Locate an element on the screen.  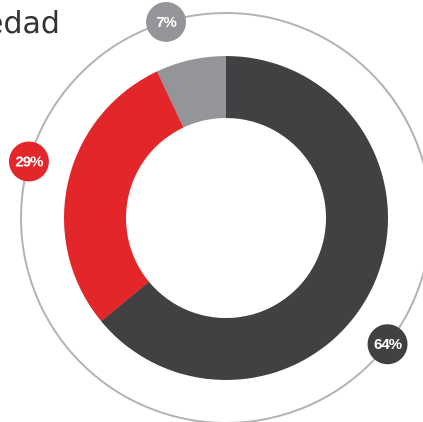
donut-segment is located at coordinates (191, 92).